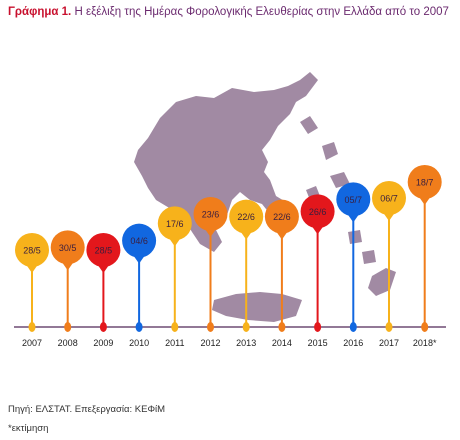  I want to click on x-tick-label: 2008, so click(68, 343).